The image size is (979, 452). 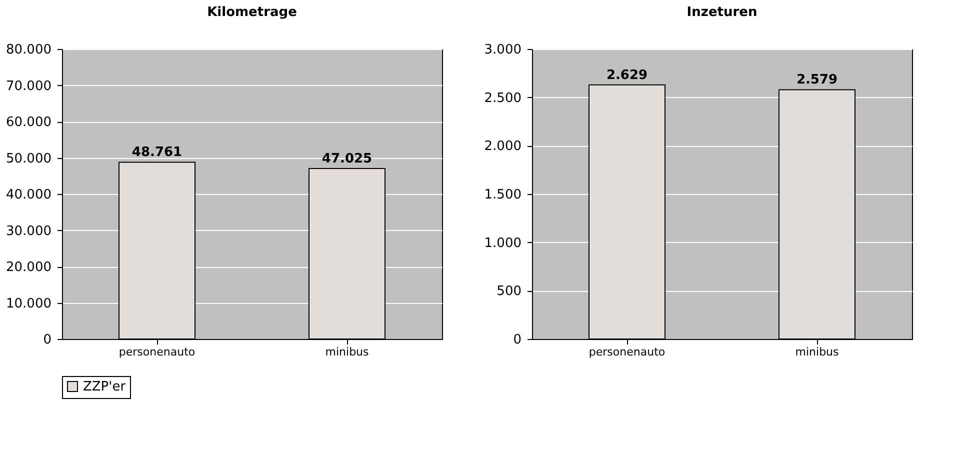 I want to click on data-label: 48.761, so click(x=157, y=152).